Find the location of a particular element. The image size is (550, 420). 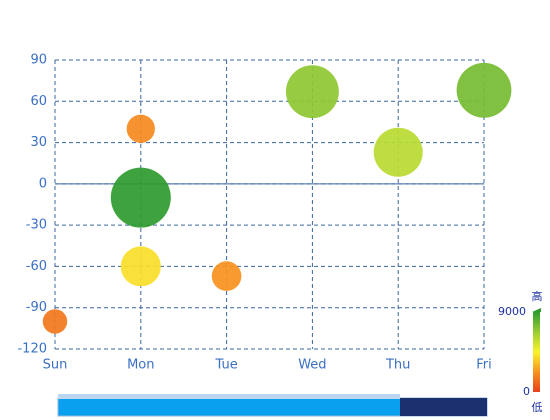

x-tick-label: Fri is located at coordinates (484, 365).